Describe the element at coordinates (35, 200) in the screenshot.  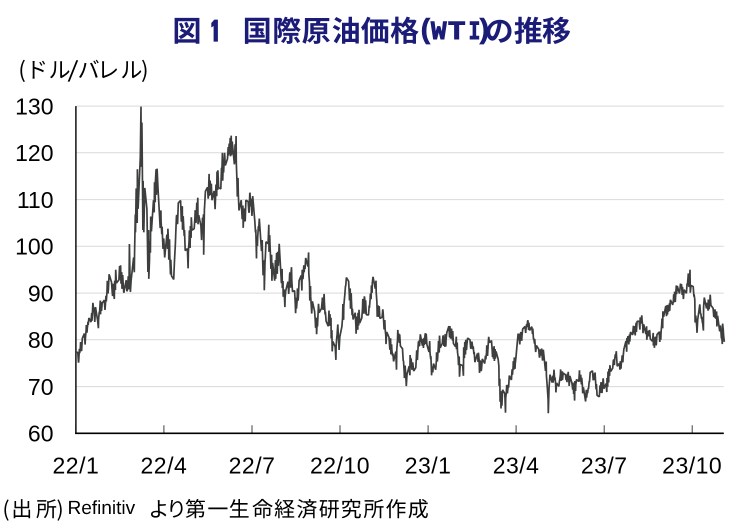
I see `svg-text: 110` at that location.